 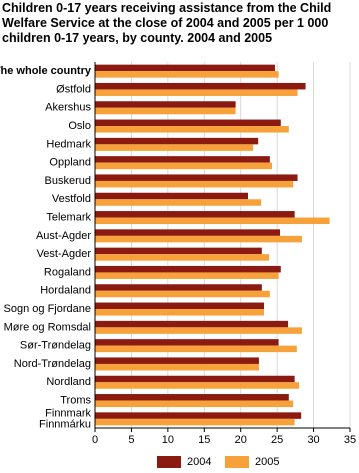 I want to click on y-tick-label: Hordaland, so click(x=65, y=291).